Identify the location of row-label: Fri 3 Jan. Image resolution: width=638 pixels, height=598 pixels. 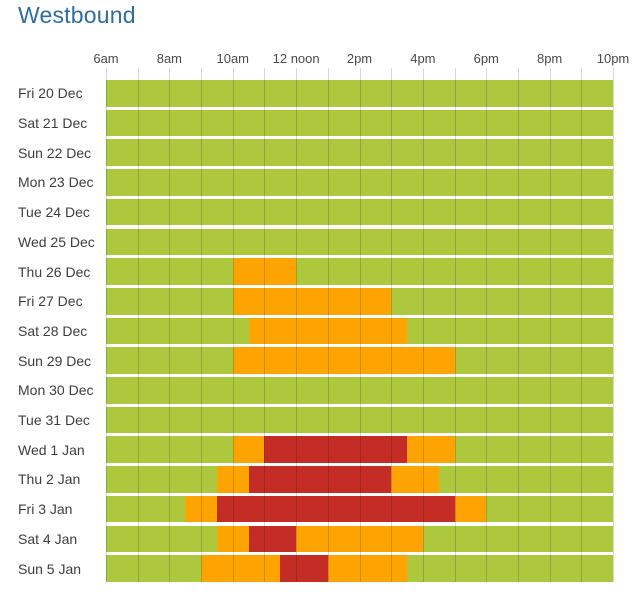
(45, 509).